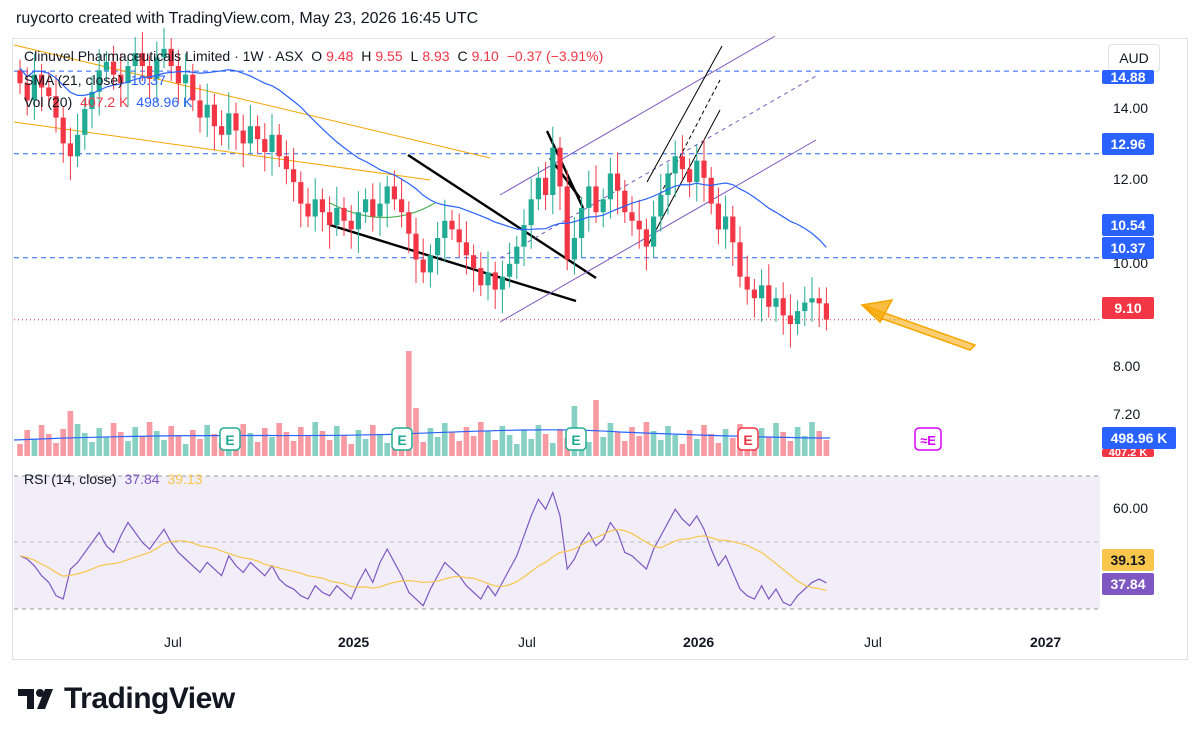 The image size is (1200, 740). I want to click on time-axis-label: Jul, so click(173, 642).